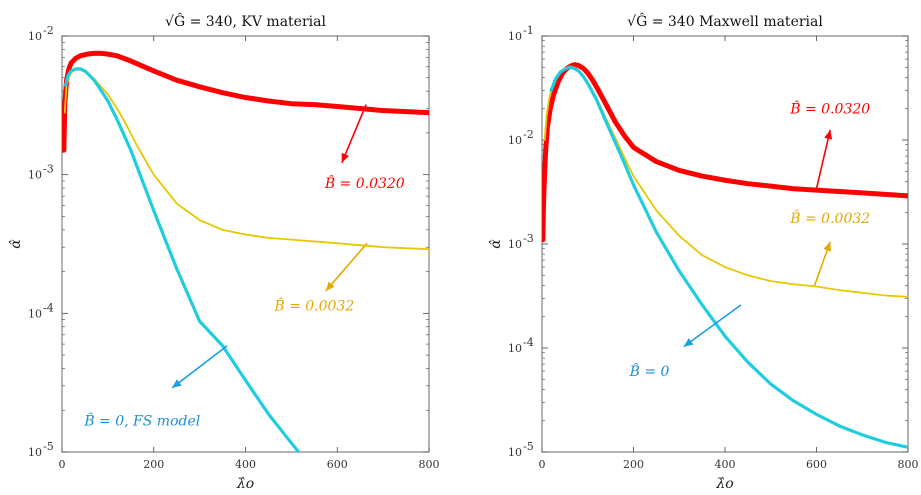 Image resolution: width=921 pixels, height=495 pixels. What do you see at coordinates (245, 21) in the screenshot?
I see `chart-title: √Ĝ = 340, KV material` at bounding box center [245, 21].